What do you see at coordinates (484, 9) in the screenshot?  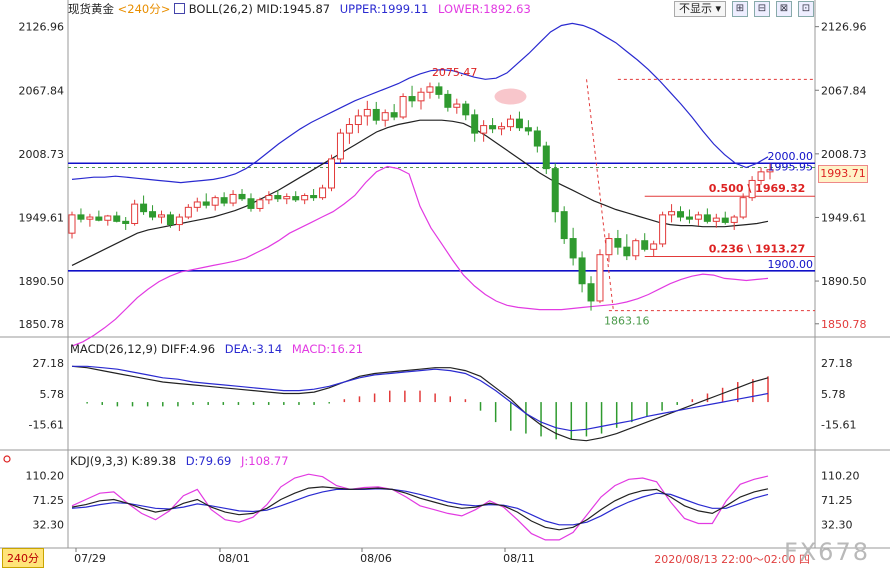 I see `boll-lower-value: LOWER:1892.63` at bounding box center [484, 9].